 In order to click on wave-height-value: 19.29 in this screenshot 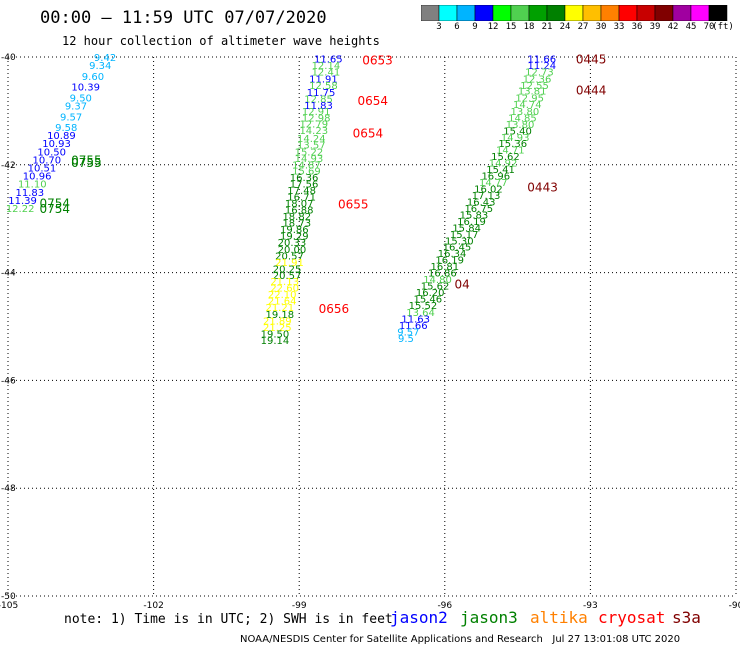, I will do `click(294, 236)`.